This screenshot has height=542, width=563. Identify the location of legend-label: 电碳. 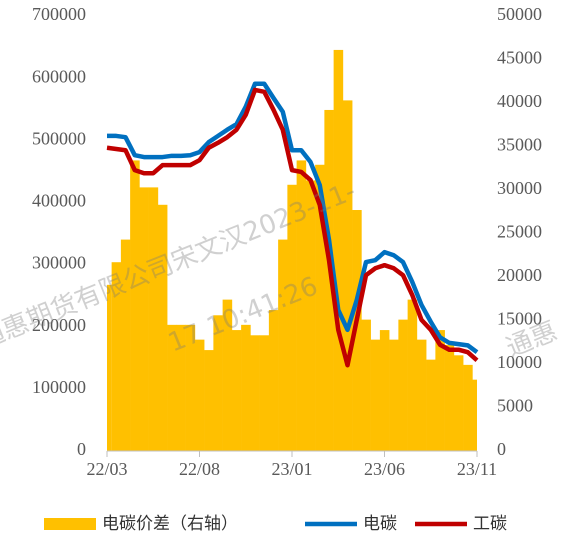
(380, 524).